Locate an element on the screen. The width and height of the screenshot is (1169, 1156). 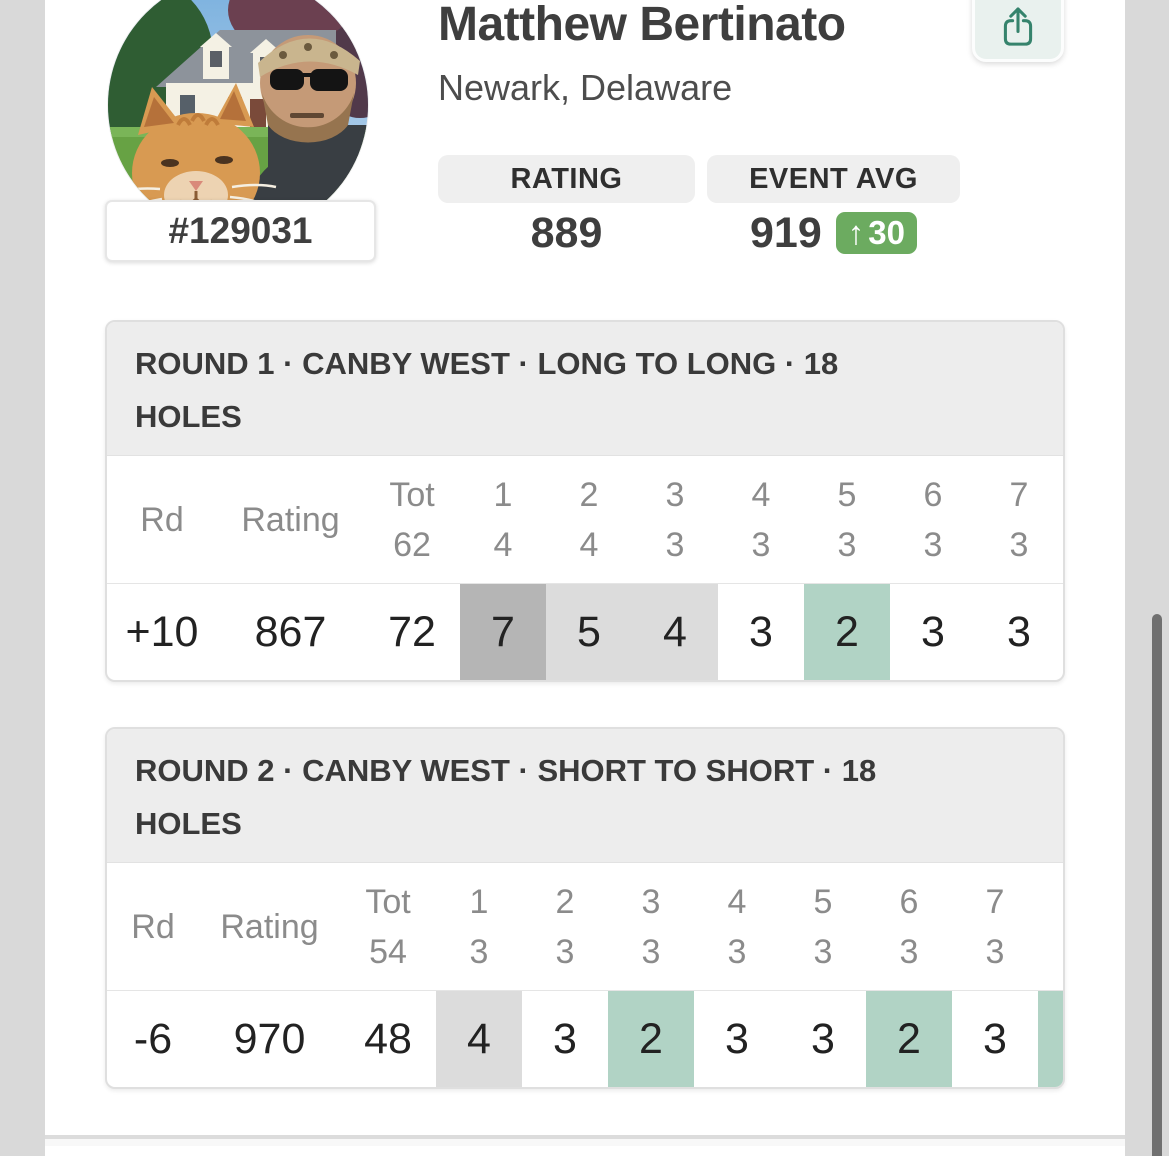
hole-score-1: 7 is located at coordinates (503, 632).